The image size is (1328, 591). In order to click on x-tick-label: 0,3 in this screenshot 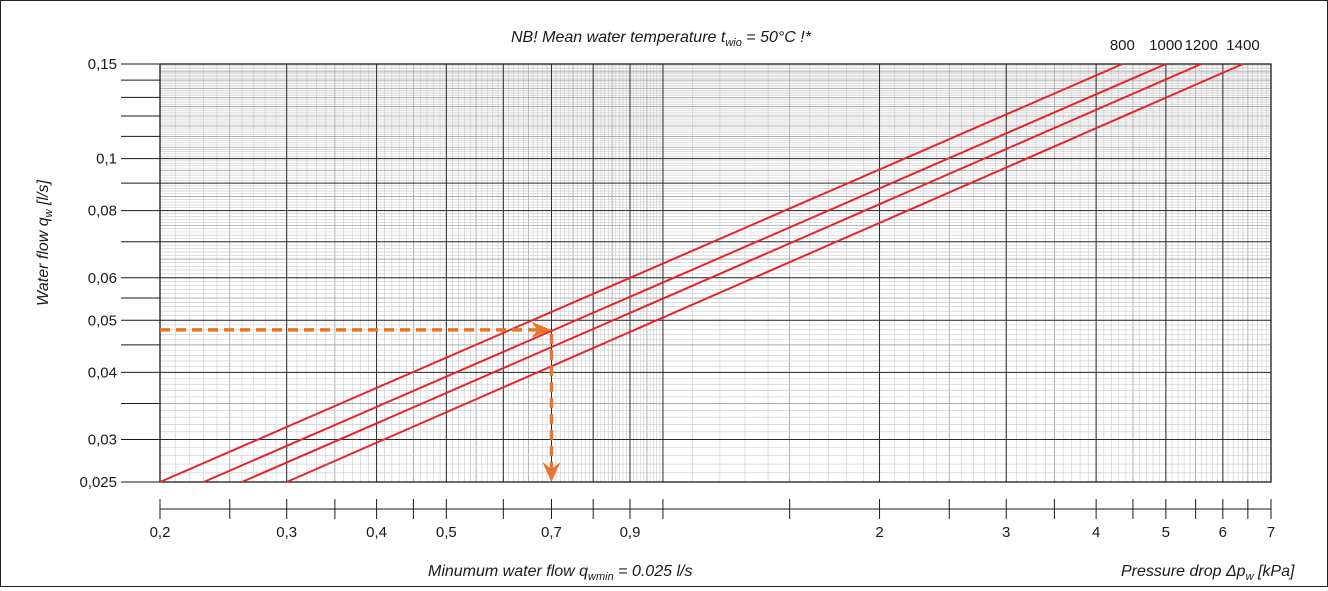, I will do `click(286, 532)`.